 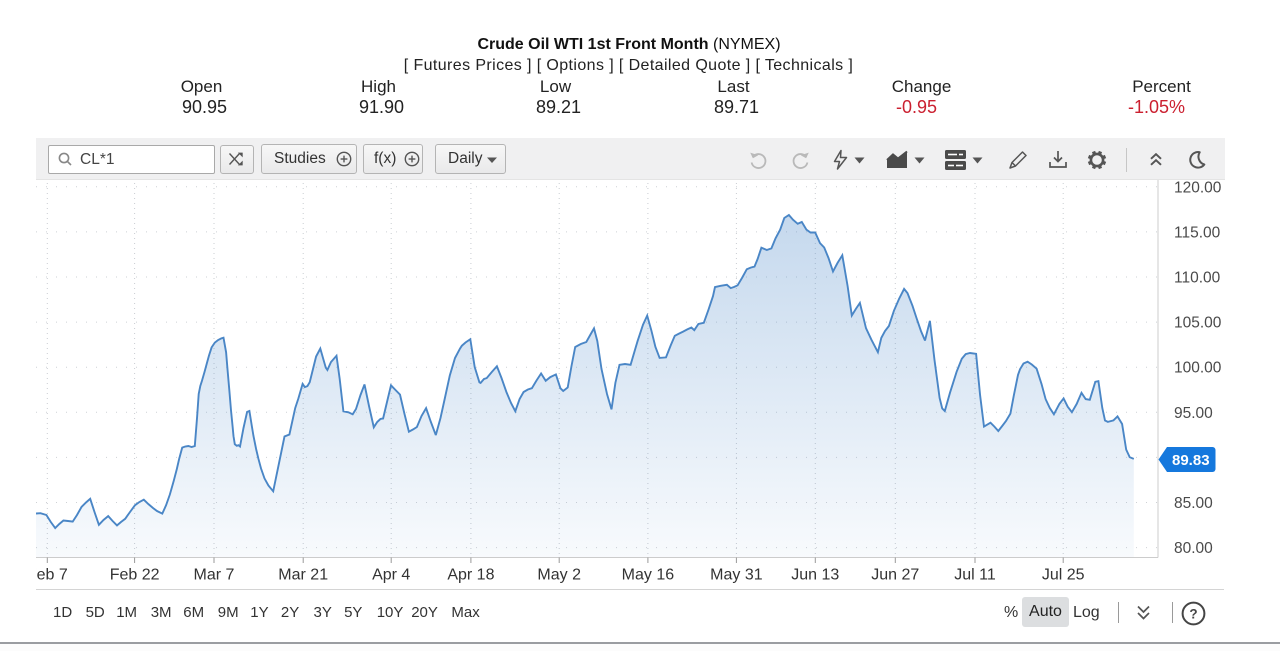 I want to click on svg-text: 85.00, so click(x=1193, y=503).